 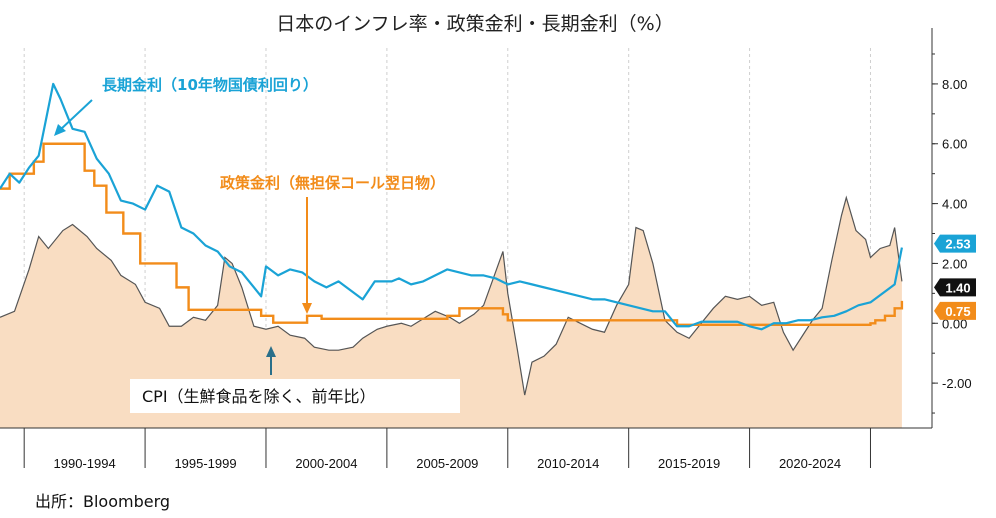 I want to click on cpi-arrowhead, so click(x=271, y=351).